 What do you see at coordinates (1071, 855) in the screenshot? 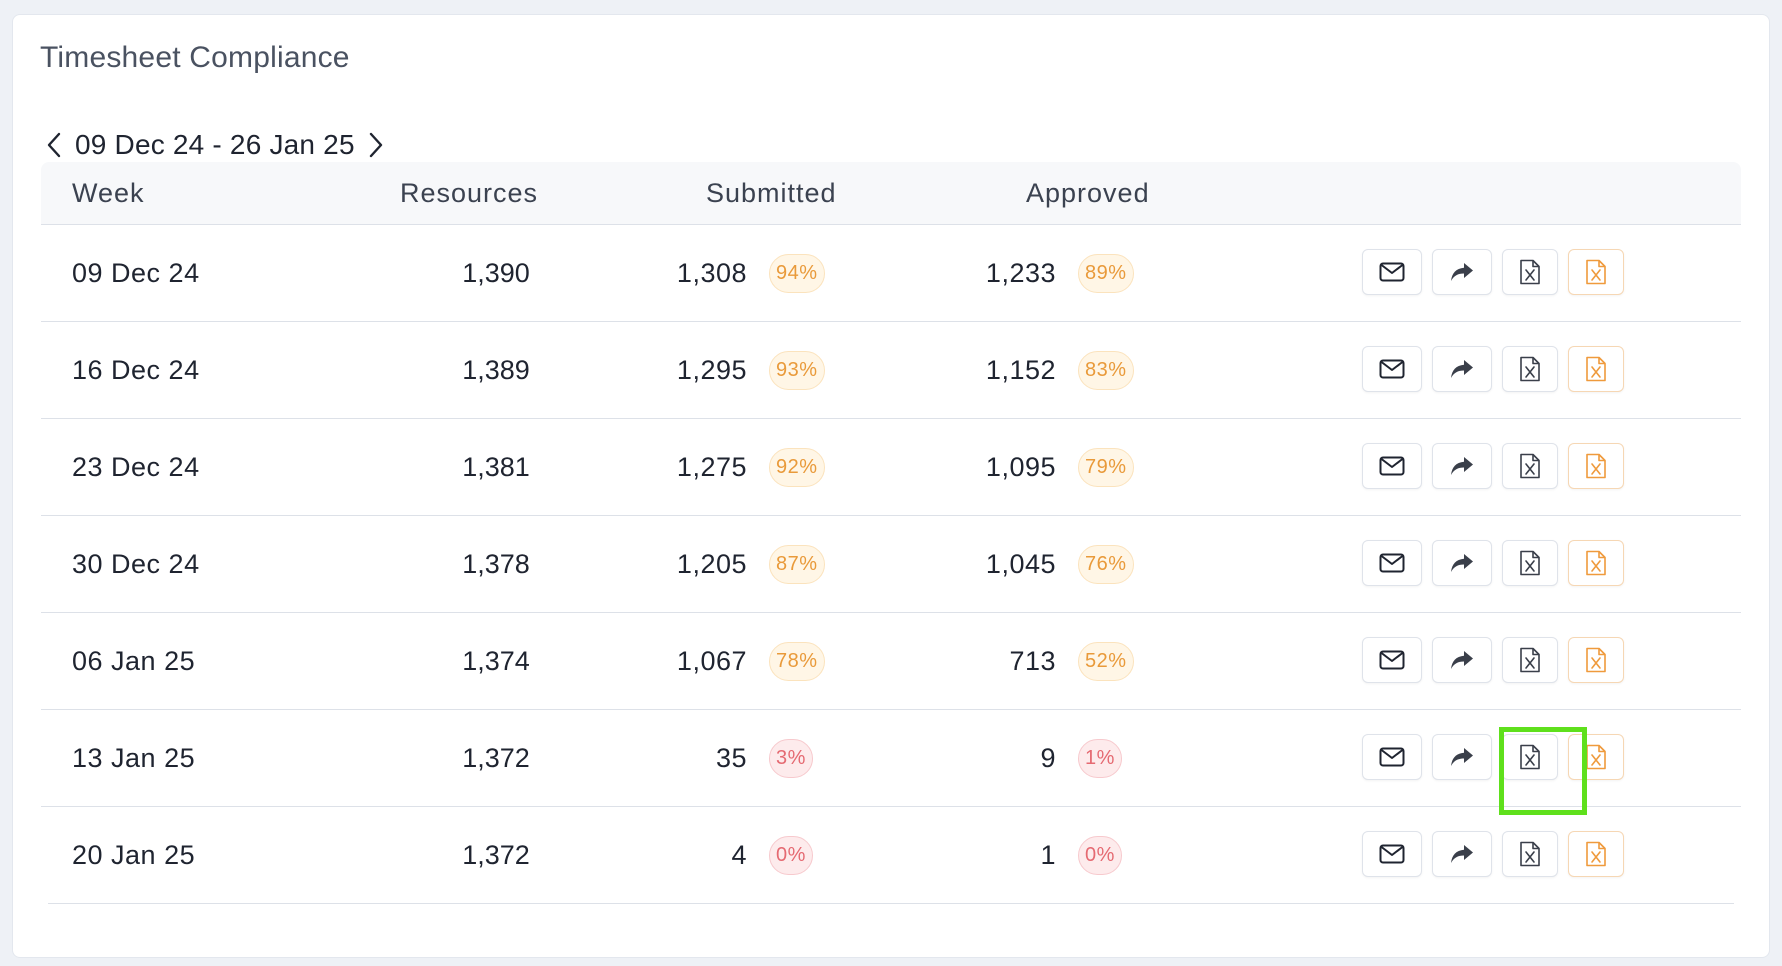
I see `approved-cell: 1 0%` at bounding box center [1071, 855].